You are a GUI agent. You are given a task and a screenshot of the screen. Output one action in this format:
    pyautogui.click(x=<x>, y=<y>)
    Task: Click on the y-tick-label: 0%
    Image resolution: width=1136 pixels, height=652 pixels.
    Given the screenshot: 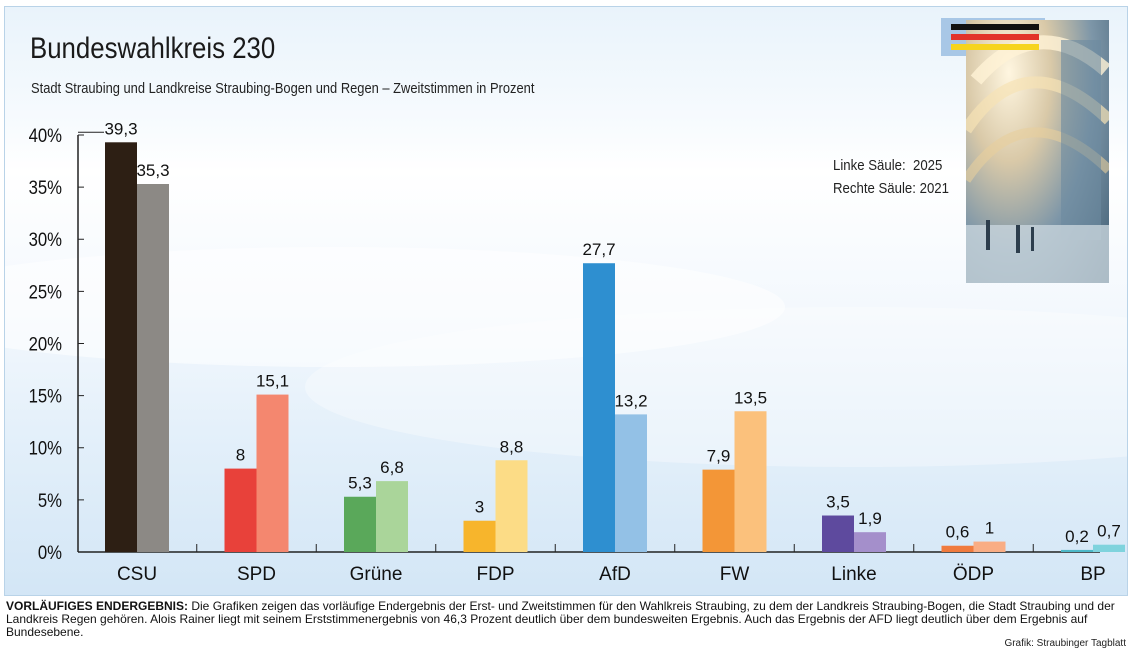 What is the action you would take?
    pyautogui.click(x=50, y=552)
    